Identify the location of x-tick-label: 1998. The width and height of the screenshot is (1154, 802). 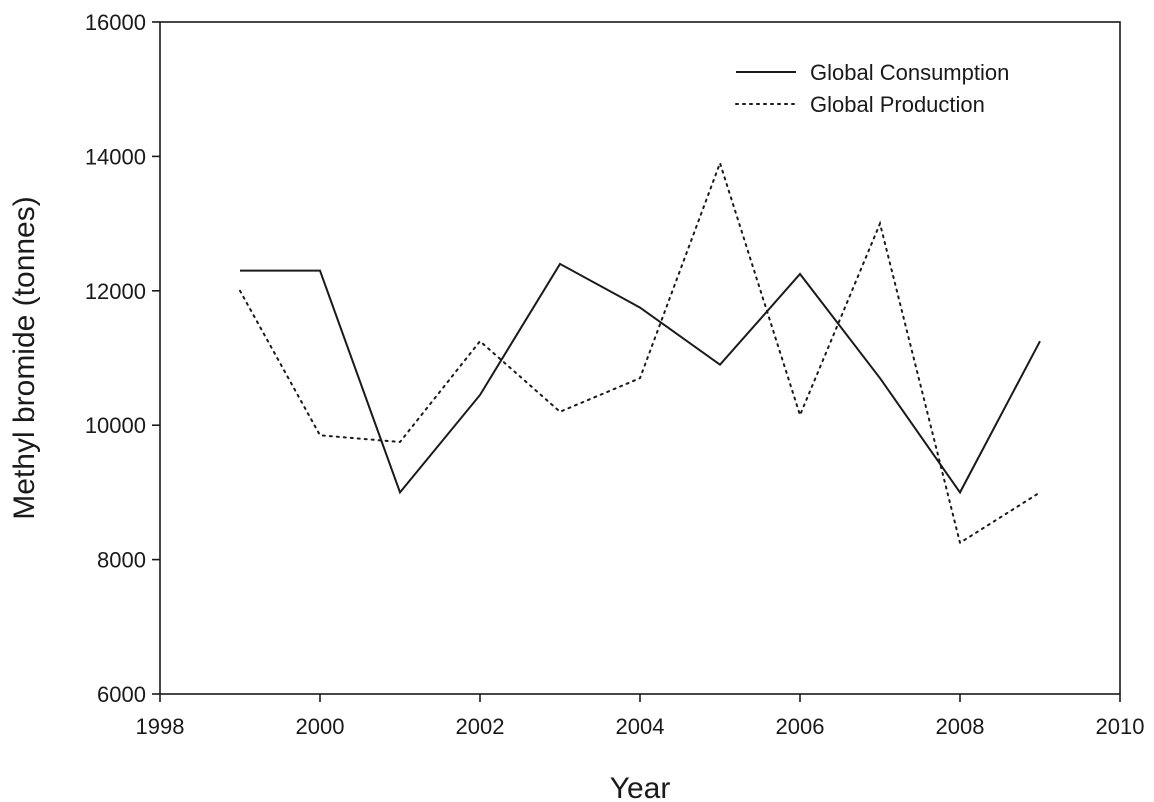
(160, 726).